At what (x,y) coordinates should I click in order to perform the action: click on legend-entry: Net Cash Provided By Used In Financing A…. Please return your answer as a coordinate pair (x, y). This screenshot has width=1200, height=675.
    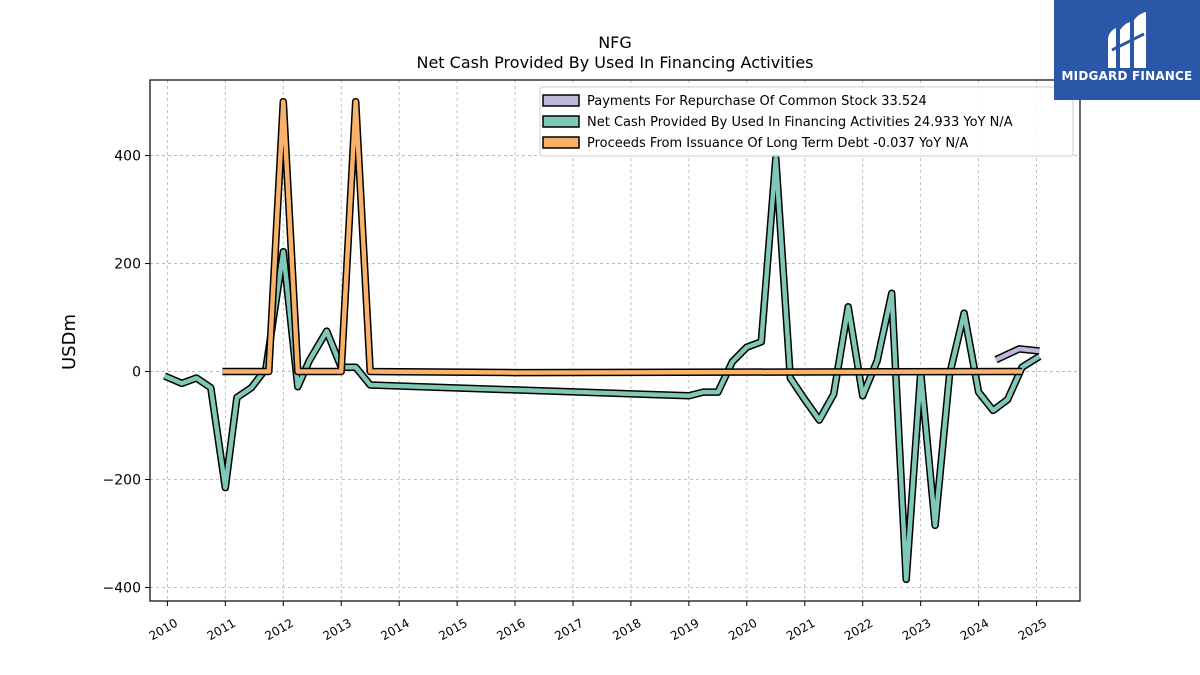
    Looking at the image, I should click on (800, 122).